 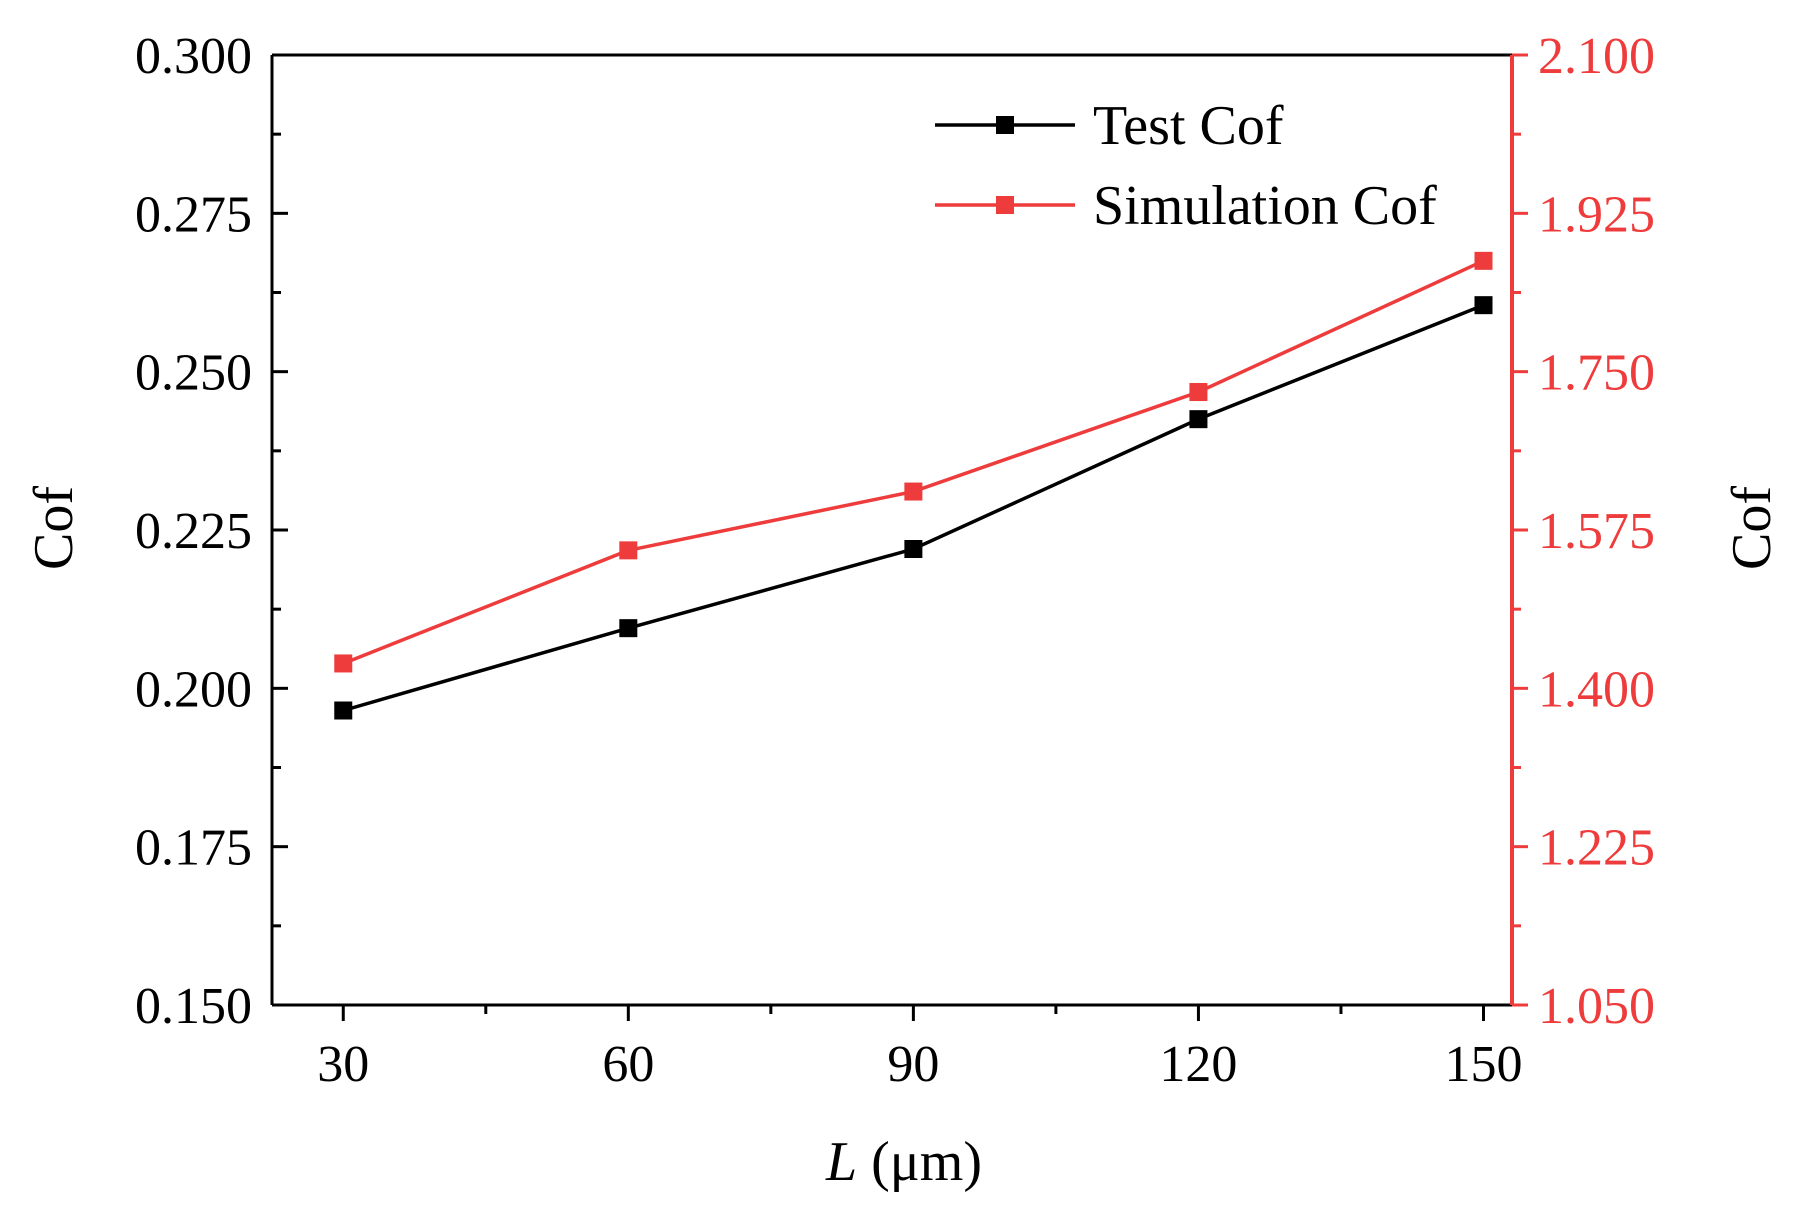 What do you see at coordinates (193, 689) in the screenshot?
I see `y-left-tick-label: 0.200` at bounding box center [193, 689].